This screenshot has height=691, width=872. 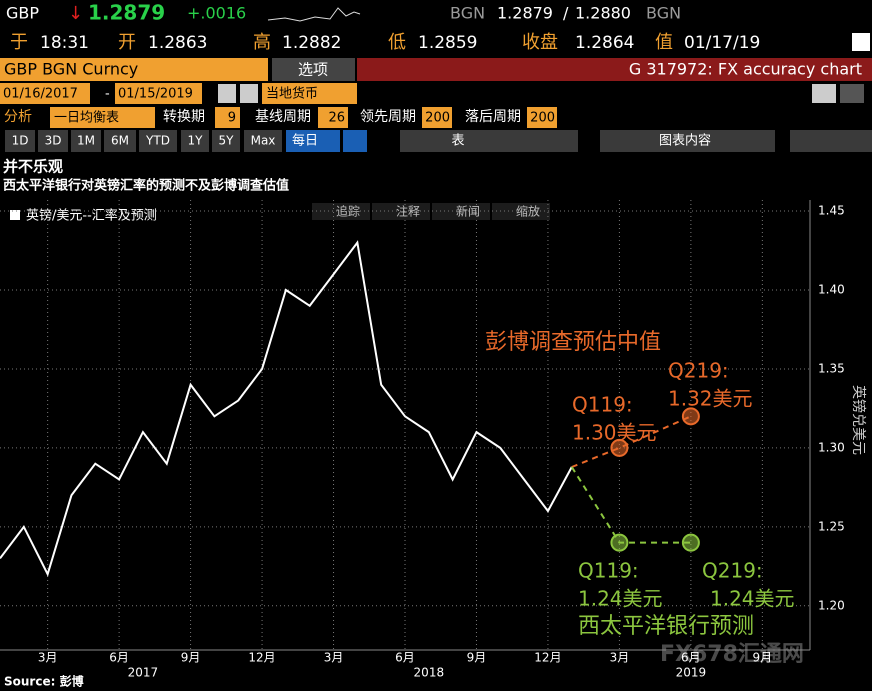 I want to click on icon, so click(x=861, y=42).